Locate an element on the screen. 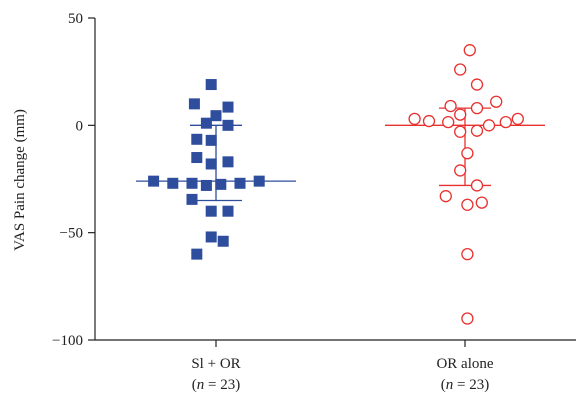 Image resolution: width=578 pixels, height=401 pixels. y-tick-label: −50 is located at coordinates (71, 234).